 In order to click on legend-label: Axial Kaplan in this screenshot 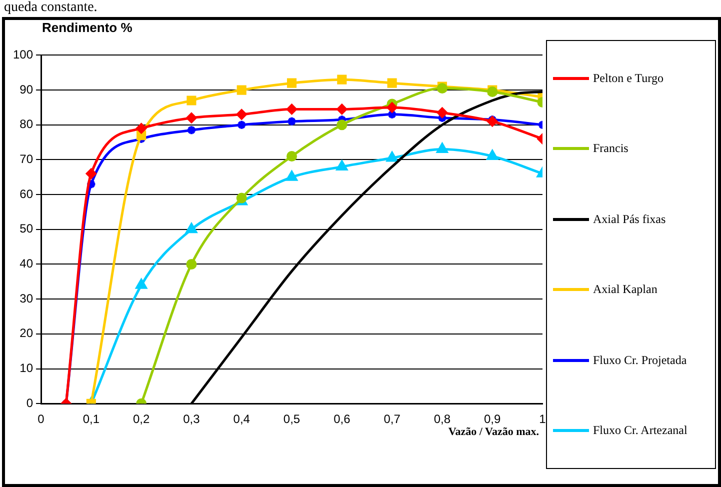, I will do `click(625, 290)`.